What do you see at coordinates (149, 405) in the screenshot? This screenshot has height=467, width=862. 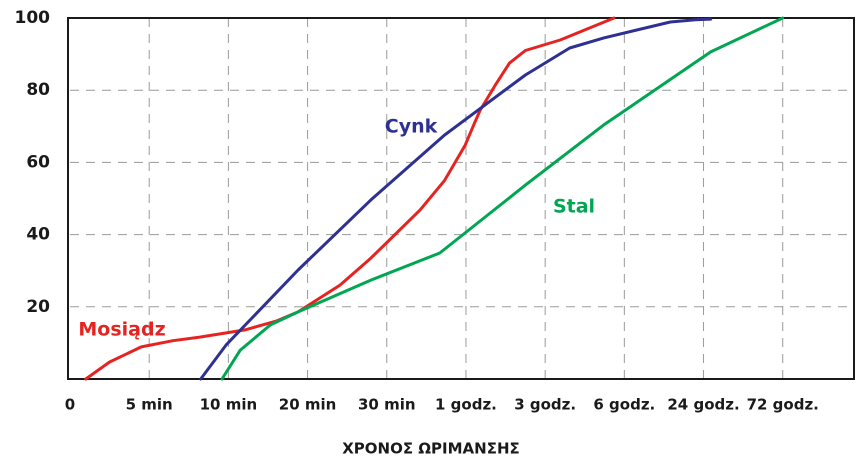 I see `x-tick-label: 5 min` at bounding box center [149, 405].